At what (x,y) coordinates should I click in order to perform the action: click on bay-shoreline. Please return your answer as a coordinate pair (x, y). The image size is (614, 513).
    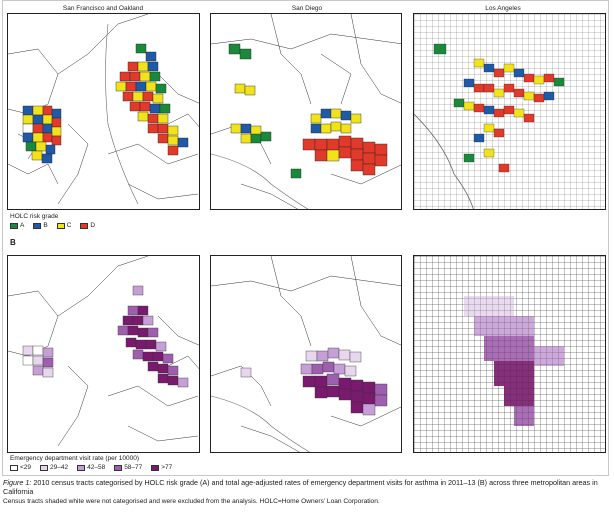
    Looking at the image, I should click on (122, 114).